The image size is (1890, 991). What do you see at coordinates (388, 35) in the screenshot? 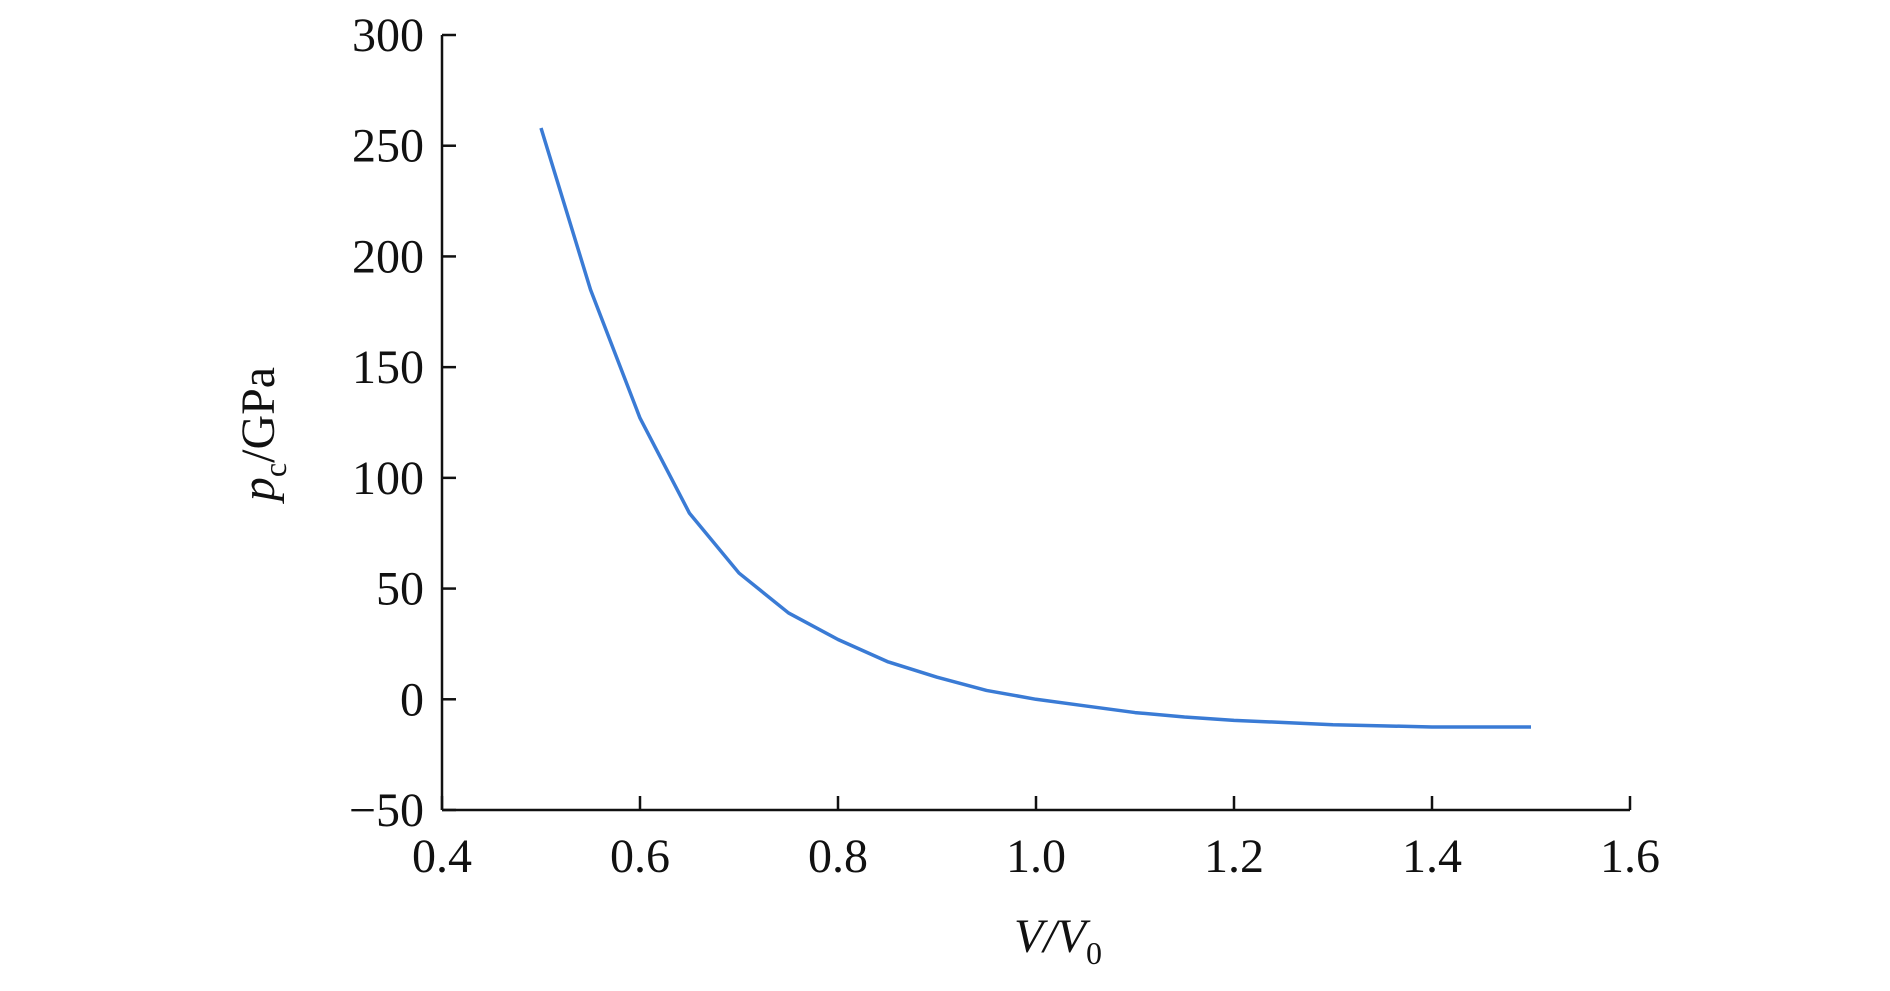
I see `y-tick-label: 300` at bounding box center [388, 35].